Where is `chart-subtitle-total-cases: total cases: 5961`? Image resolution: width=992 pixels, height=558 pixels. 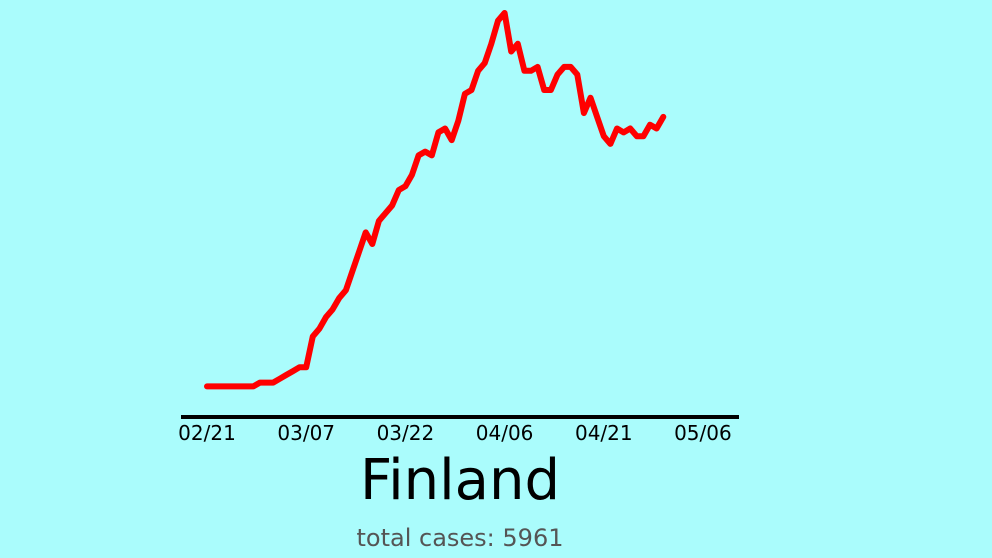 chart-subtitle-total-cases: total cases: 5961 is located at coordinates (460, 538).